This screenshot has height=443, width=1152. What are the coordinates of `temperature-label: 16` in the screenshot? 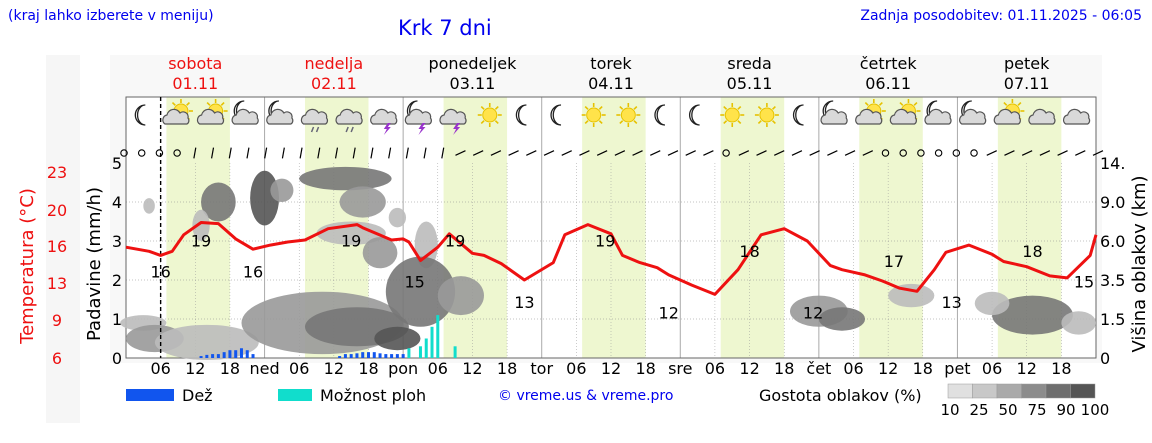 It's located at (253, 271).